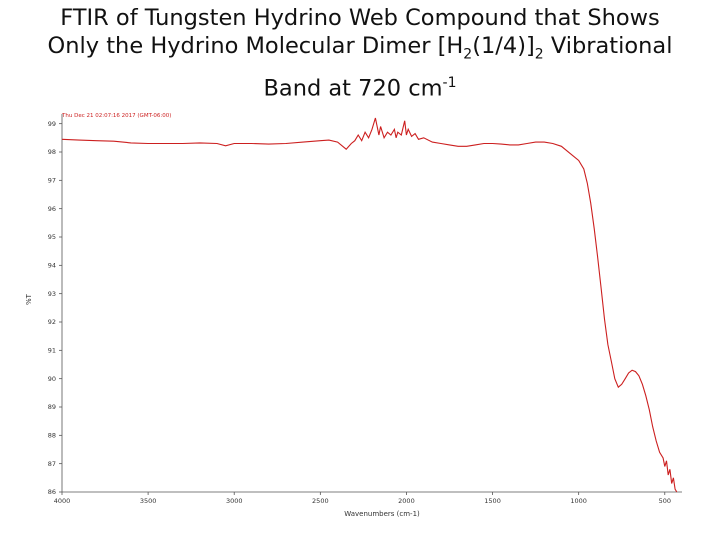 The image size is (720, 540). I want to click on y-tick-label: 87, so click(52, 464).